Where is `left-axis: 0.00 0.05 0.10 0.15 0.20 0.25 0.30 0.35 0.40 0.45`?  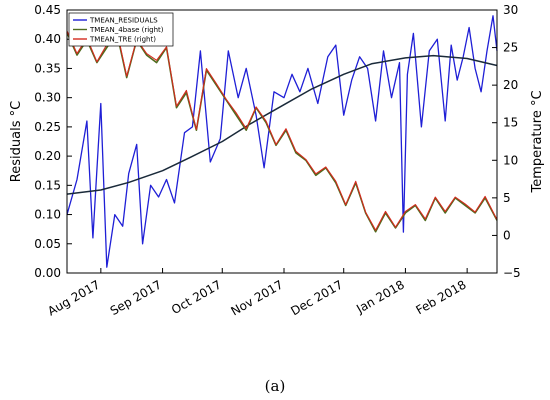
left-axis: 0.00 0.05 0.10 0.15 0.20 0.25 0.30 0.35 0.40 0.45 is located at coordinates (53, 141).